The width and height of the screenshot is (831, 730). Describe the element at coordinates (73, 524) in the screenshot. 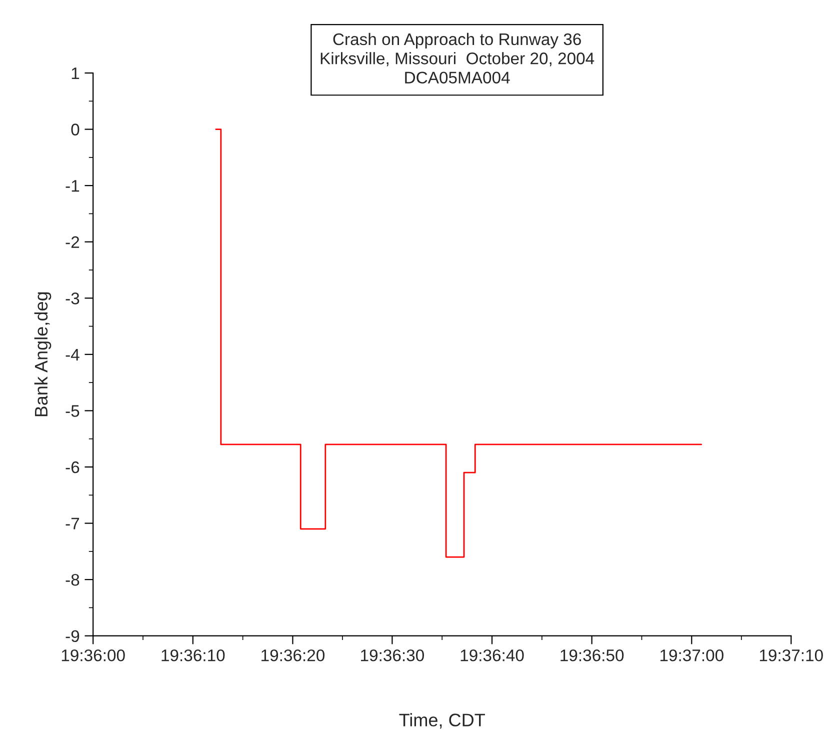

I see `y-tick-label: -7` at that location.